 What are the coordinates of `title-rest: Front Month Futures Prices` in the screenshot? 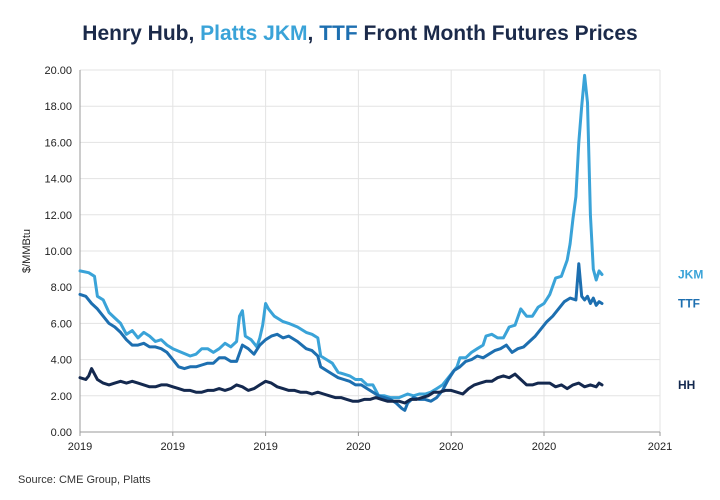 It's located at (497, 33).